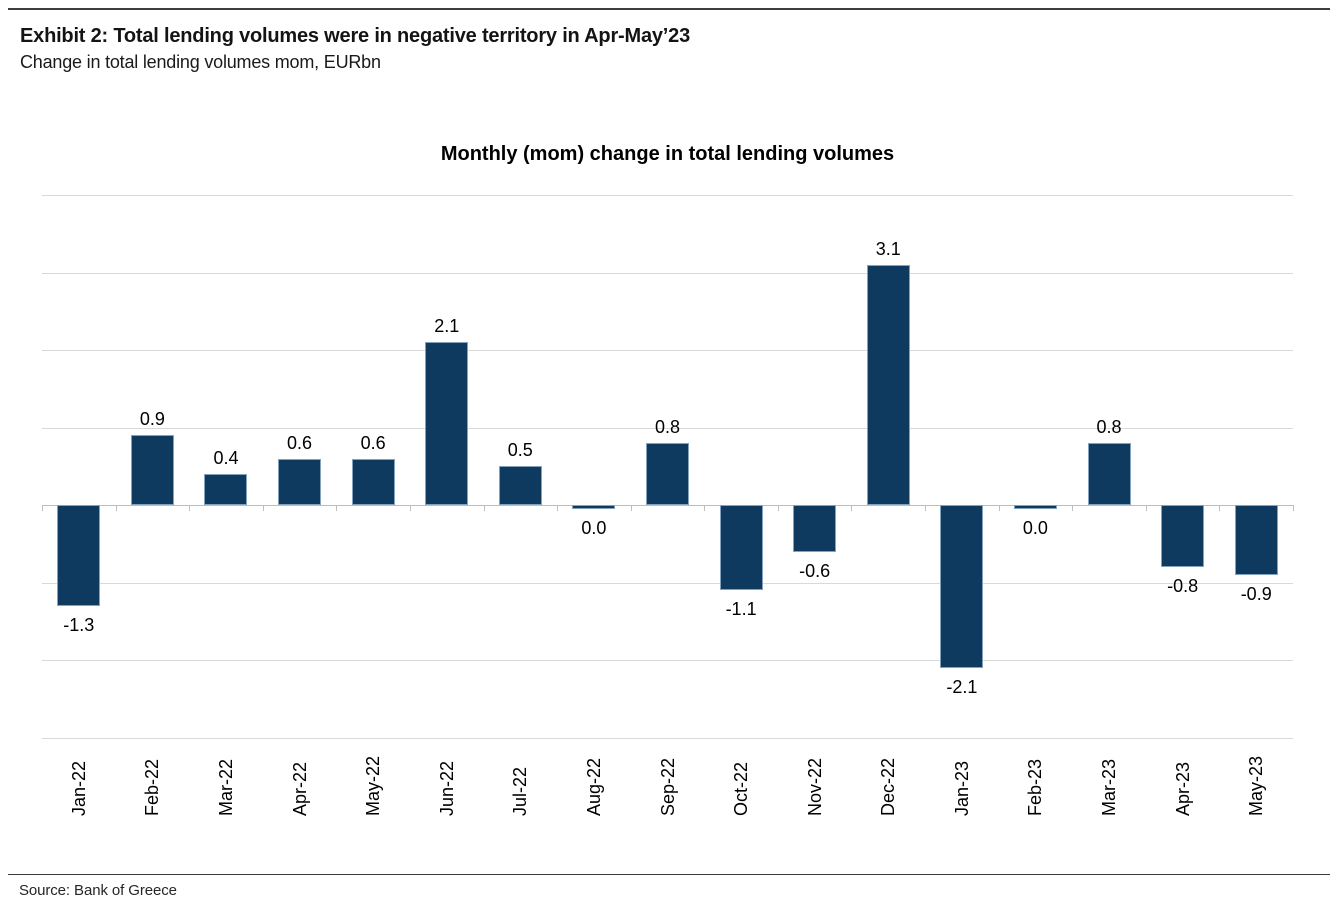  Describe the element at coordinates (667, 786) in the screenshot. I see `x-axis-label-Sep-22: Sep-22` at that location.